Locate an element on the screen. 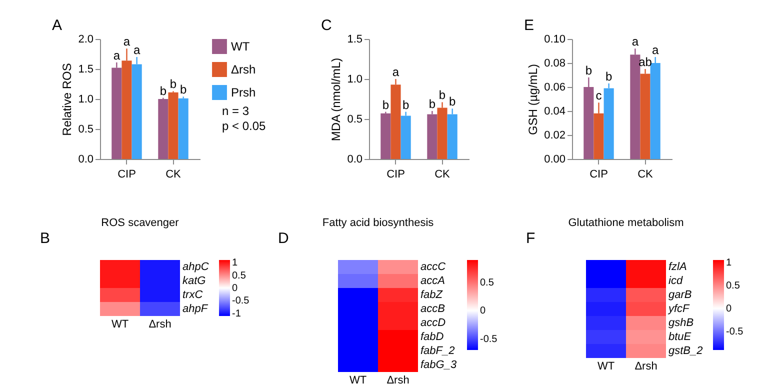 Image resolution: width=780 pixels, height=389 pixels. y-tick-label: accB is located at coordinates (432, 309).